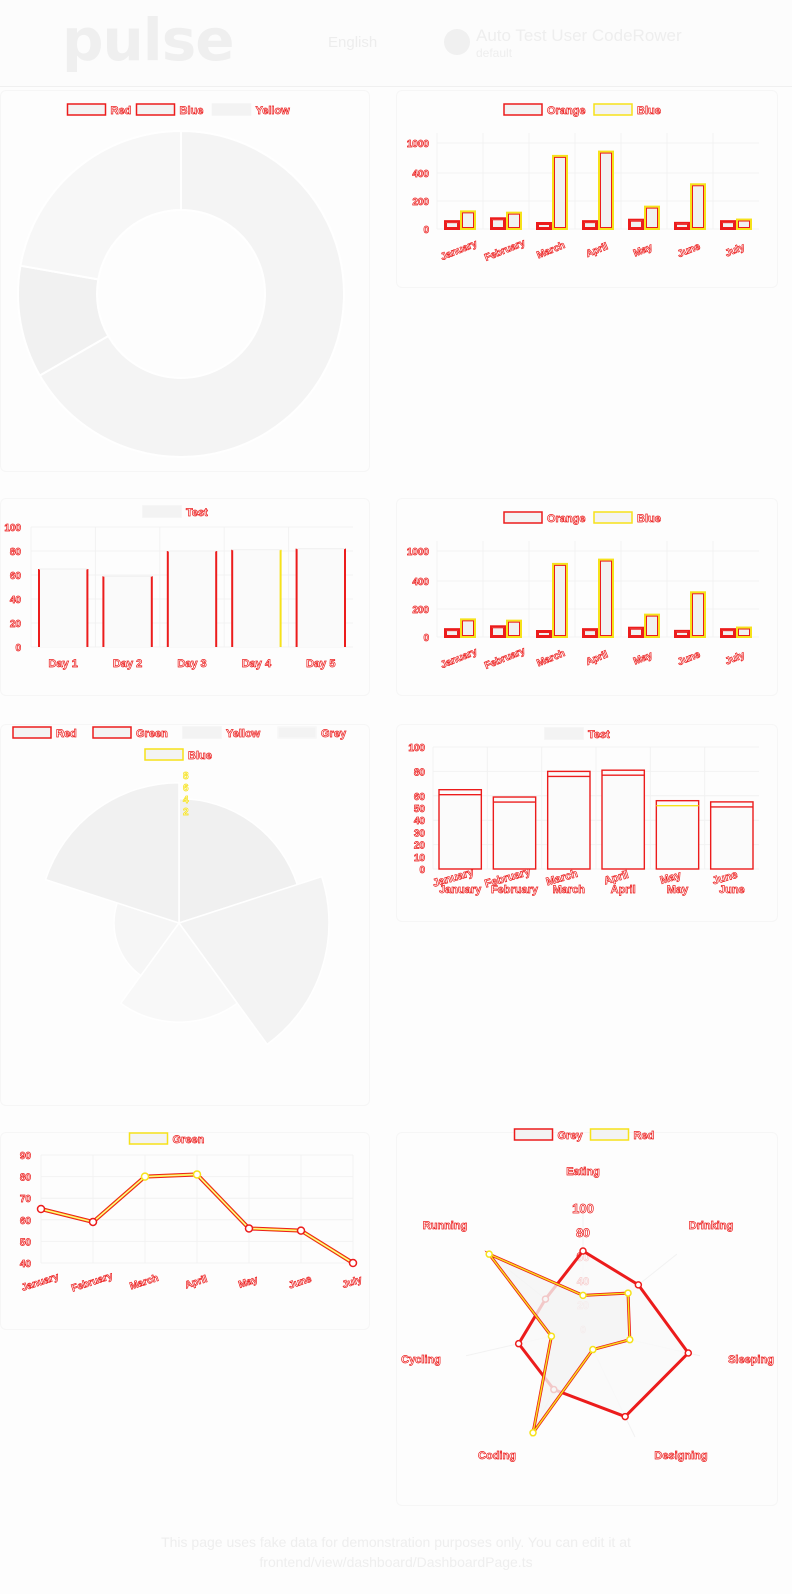 The image size is (792, 1594). What do you see at coordinates (426, 230) in the screenshot?
I see `y-tick-label: 0` at bounding box center [426, 230].